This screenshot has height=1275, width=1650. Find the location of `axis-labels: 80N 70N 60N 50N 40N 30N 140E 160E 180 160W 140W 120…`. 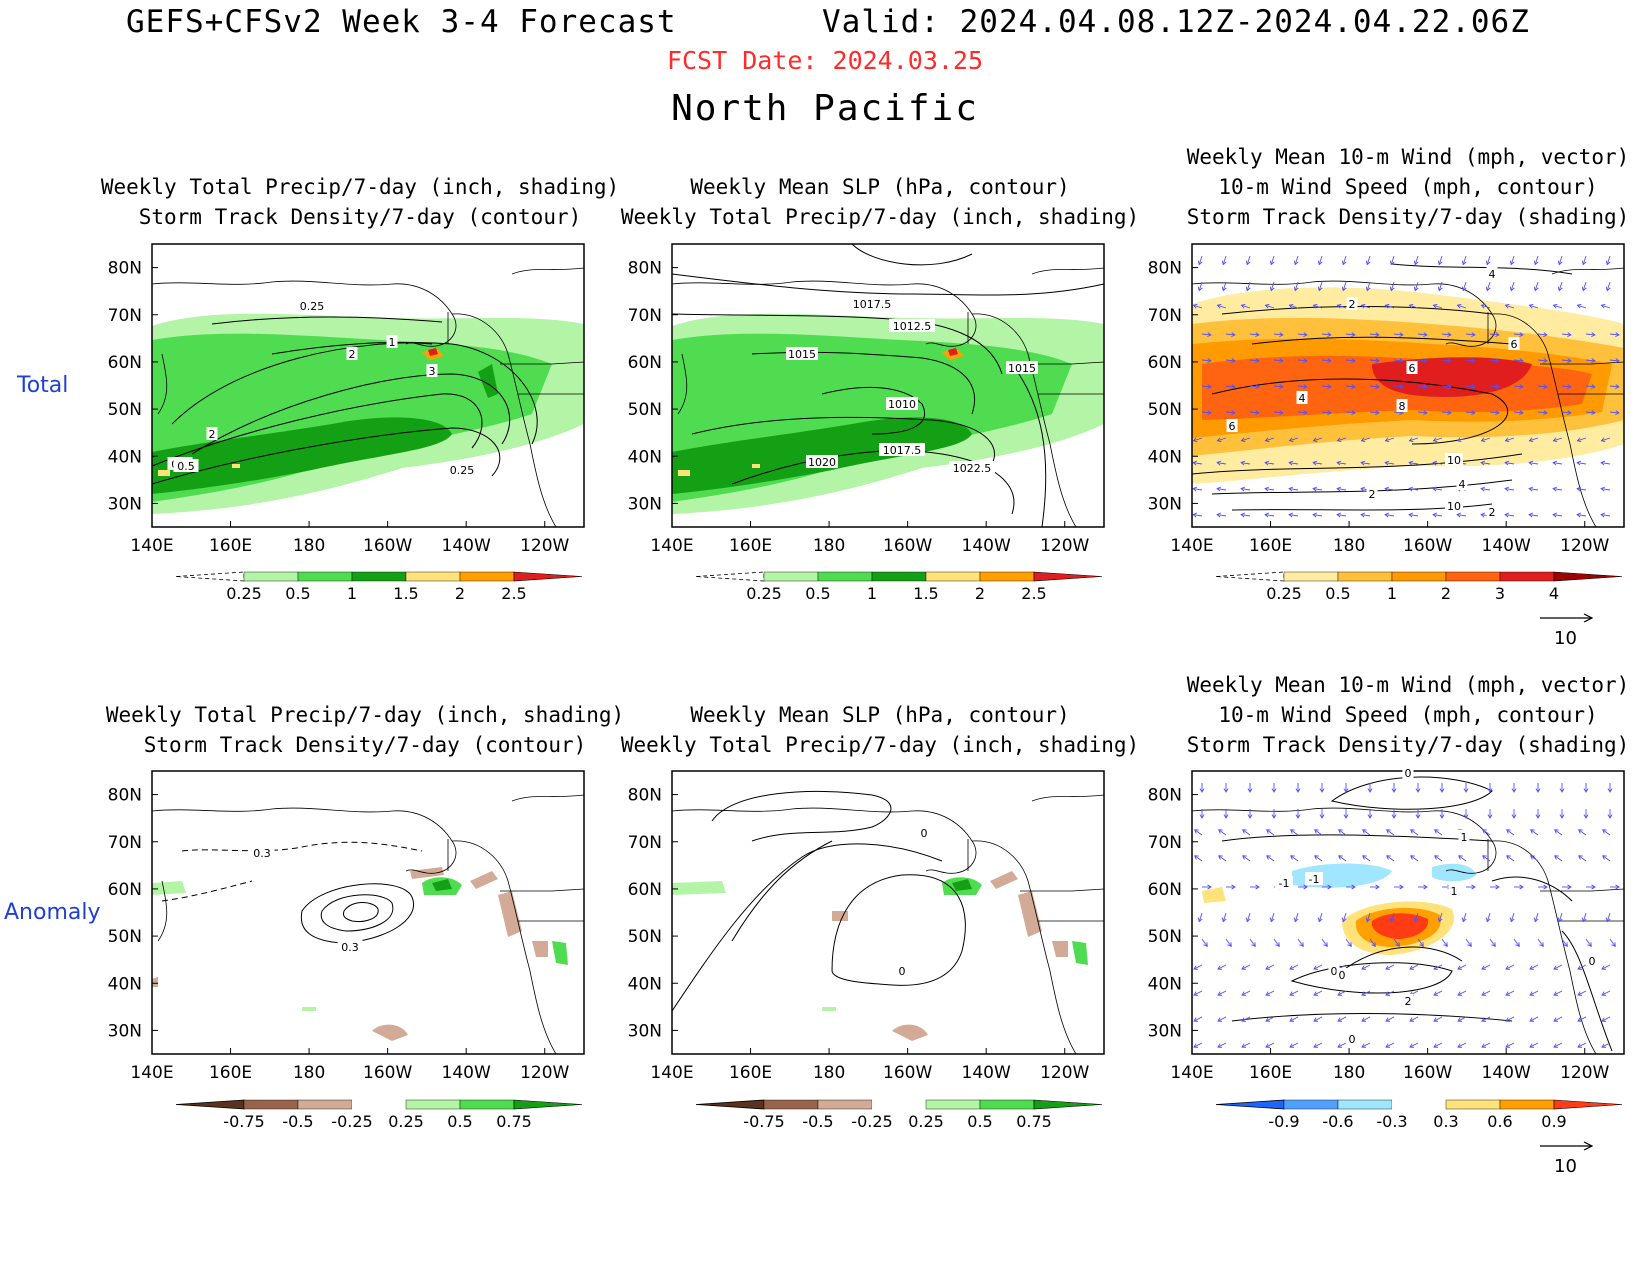

axis-labels: 80N 70N 60N 50N 40N 30N 140E 160E 180 160W 140W 120… is located at coordinates (339, 934).